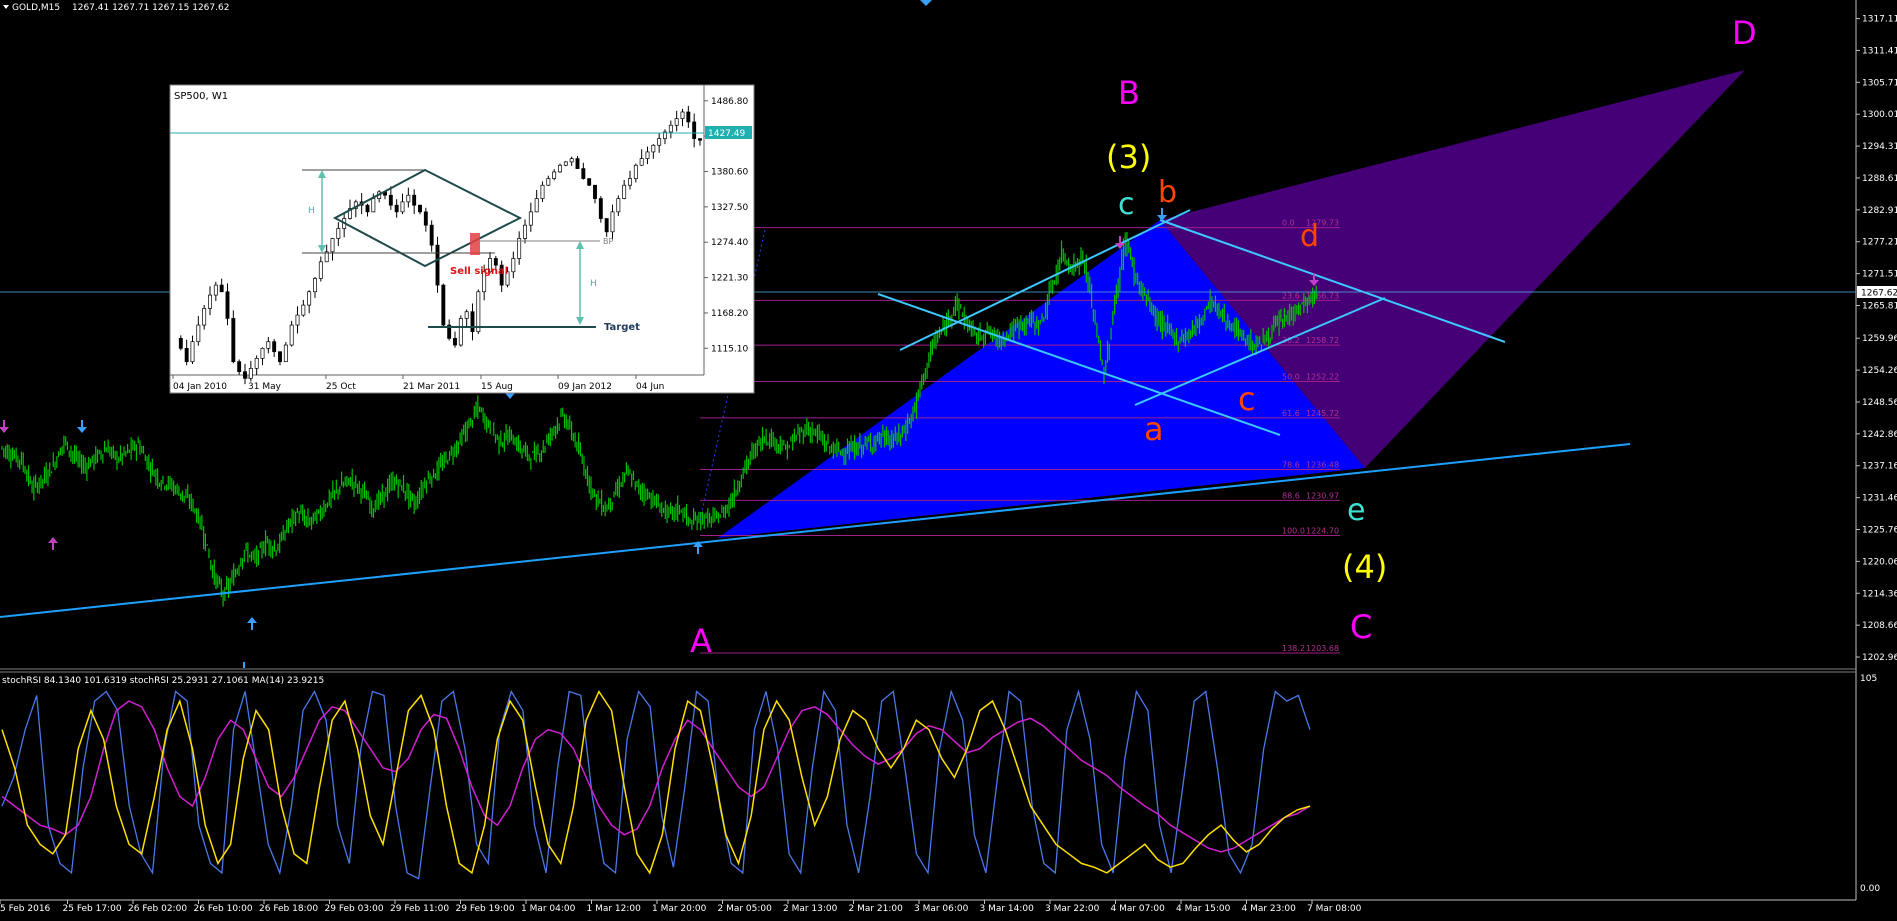  I want to click on price-tick-label: 1214.36, so click(1879, 594).